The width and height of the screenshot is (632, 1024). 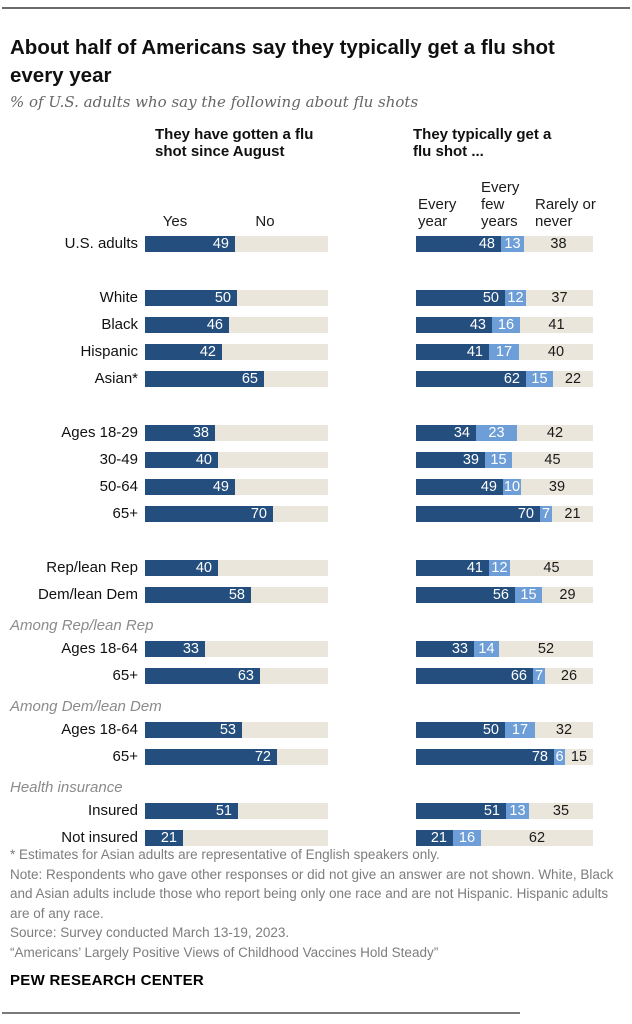 I want to click on typically-track: 43 16 41, so click(x=504, y=325).